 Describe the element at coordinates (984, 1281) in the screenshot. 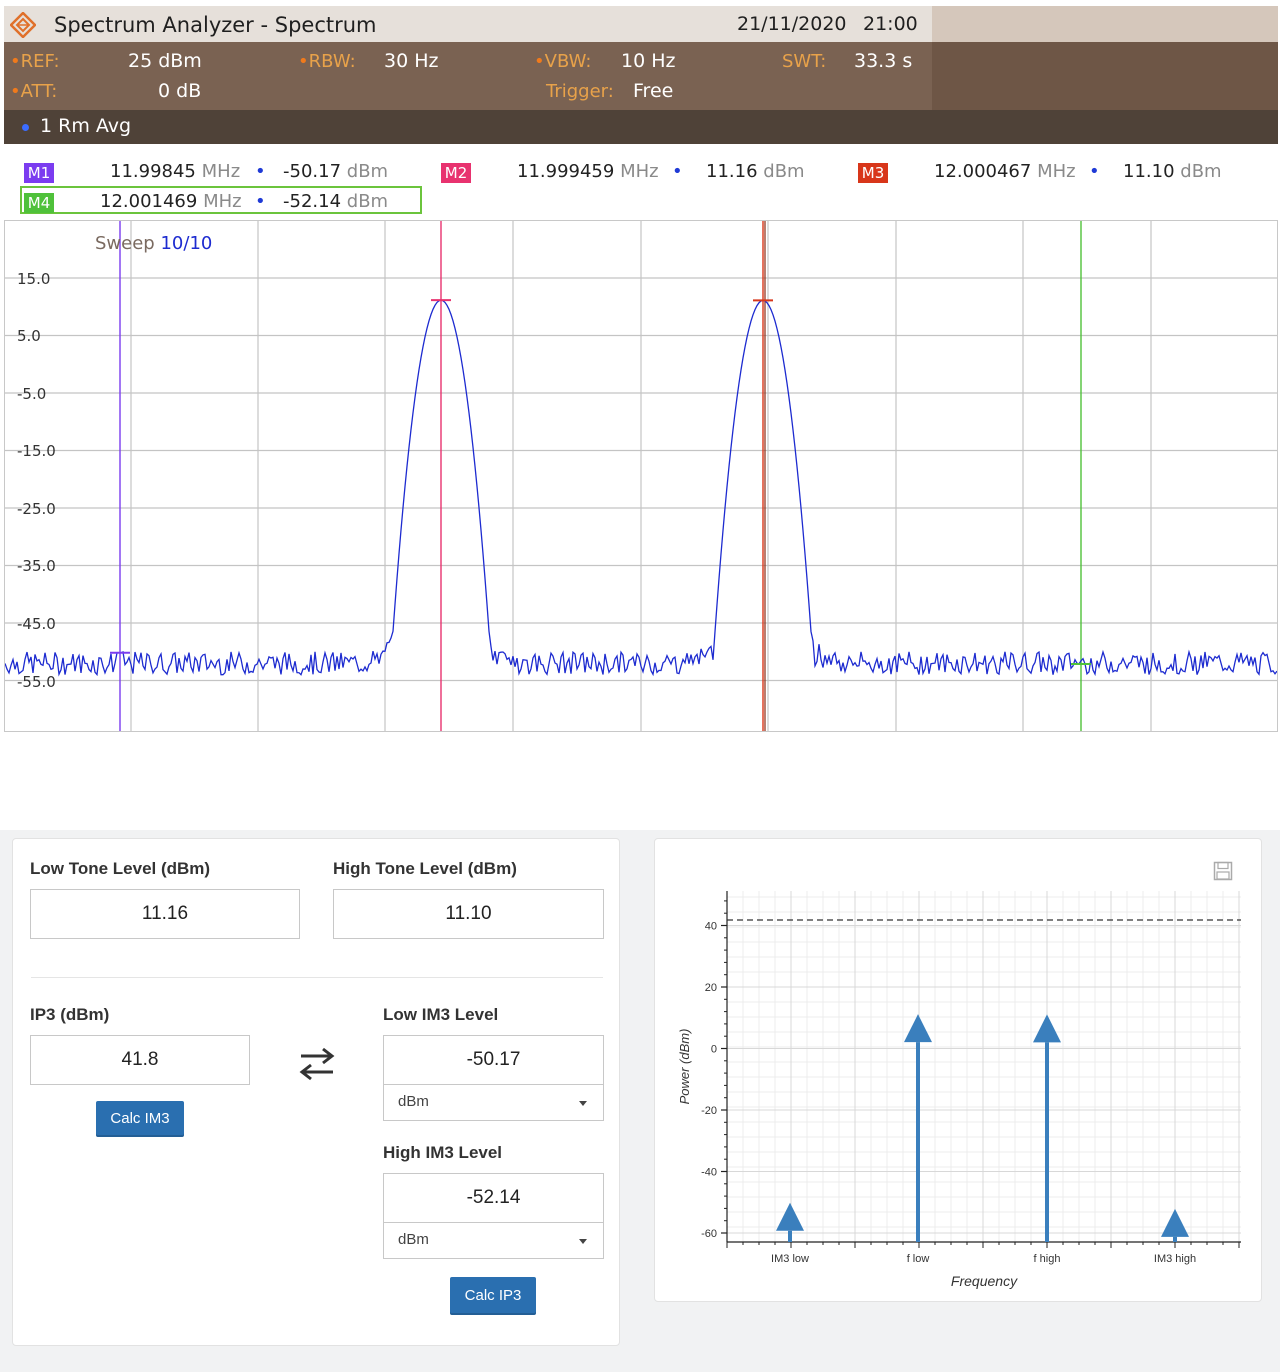

I see `x-axis-label: Frequency` at that location.